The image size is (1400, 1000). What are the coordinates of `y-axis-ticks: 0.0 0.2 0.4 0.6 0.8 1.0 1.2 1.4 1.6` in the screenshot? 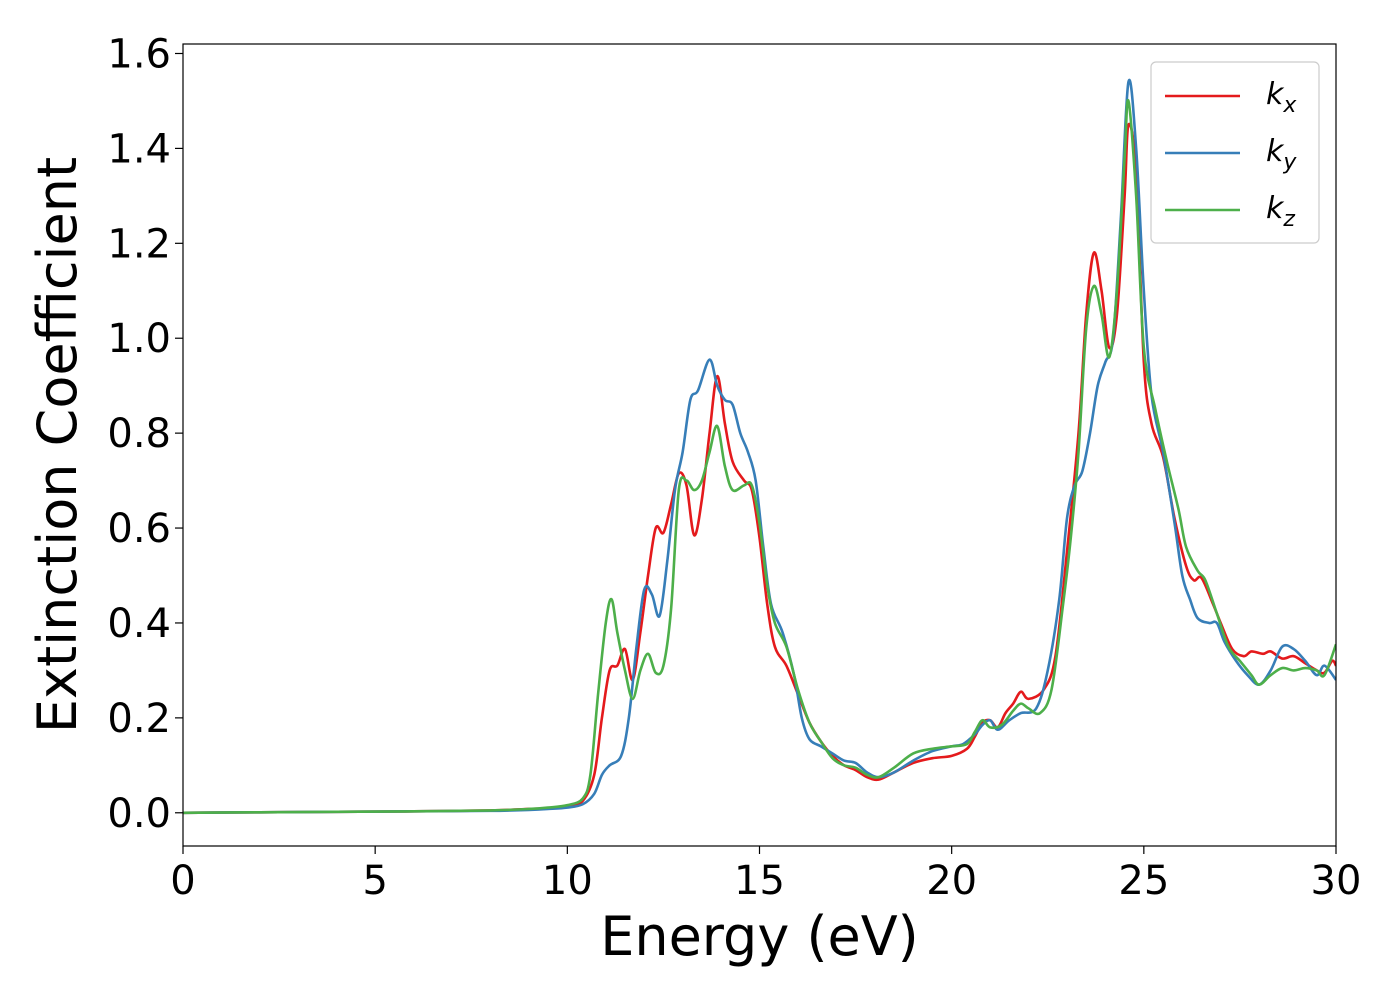 It's located at (145, 434).